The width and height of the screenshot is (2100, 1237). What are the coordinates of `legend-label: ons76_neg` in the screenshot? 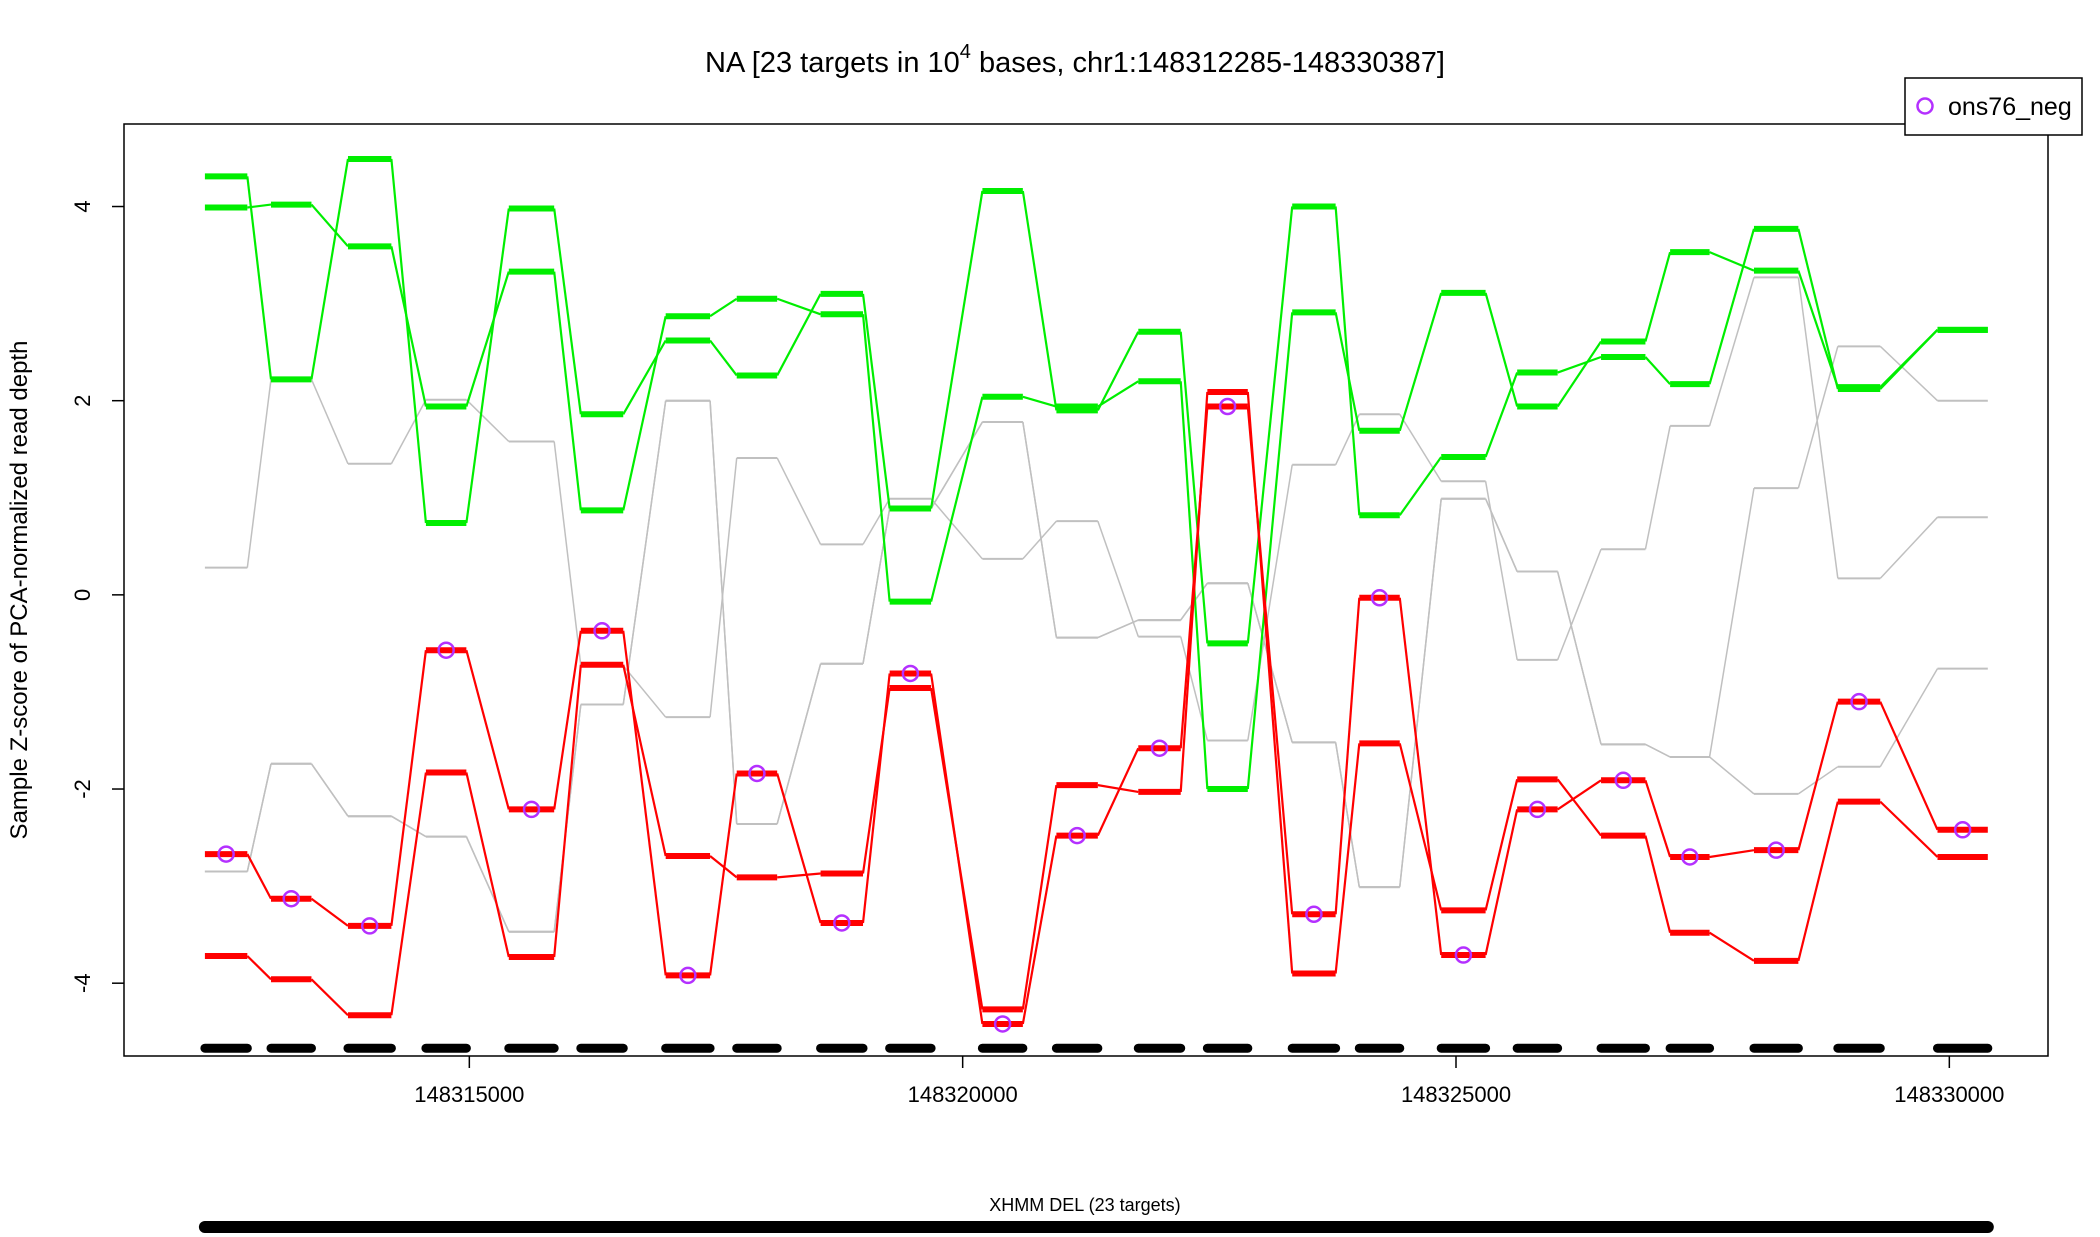 It's located at (2010, 107).